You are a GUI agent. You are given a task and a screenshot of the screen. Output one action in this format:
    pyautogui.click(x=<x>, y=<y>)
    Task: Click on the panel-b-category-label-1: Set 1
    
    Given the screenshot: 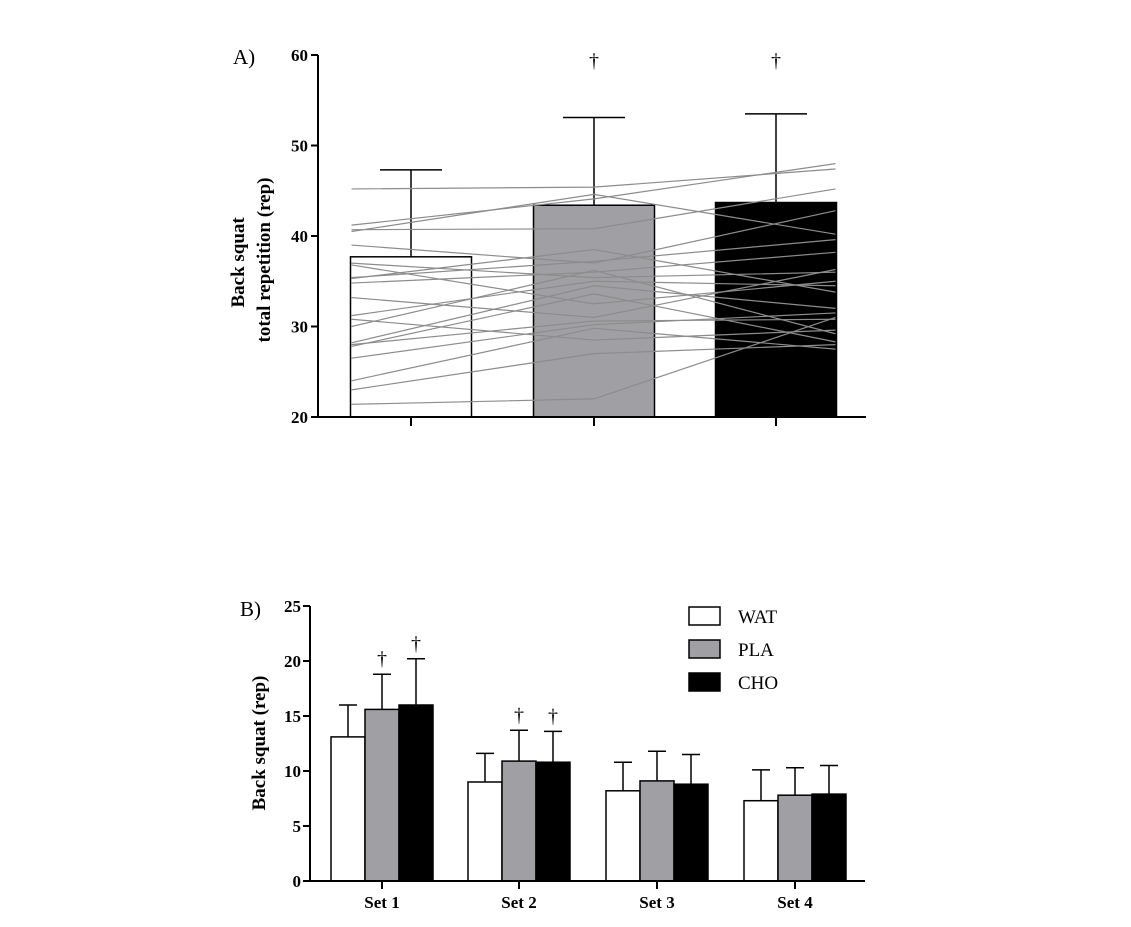 What is the action you would take?
    pyautogui.click(x=381, y=902)
    